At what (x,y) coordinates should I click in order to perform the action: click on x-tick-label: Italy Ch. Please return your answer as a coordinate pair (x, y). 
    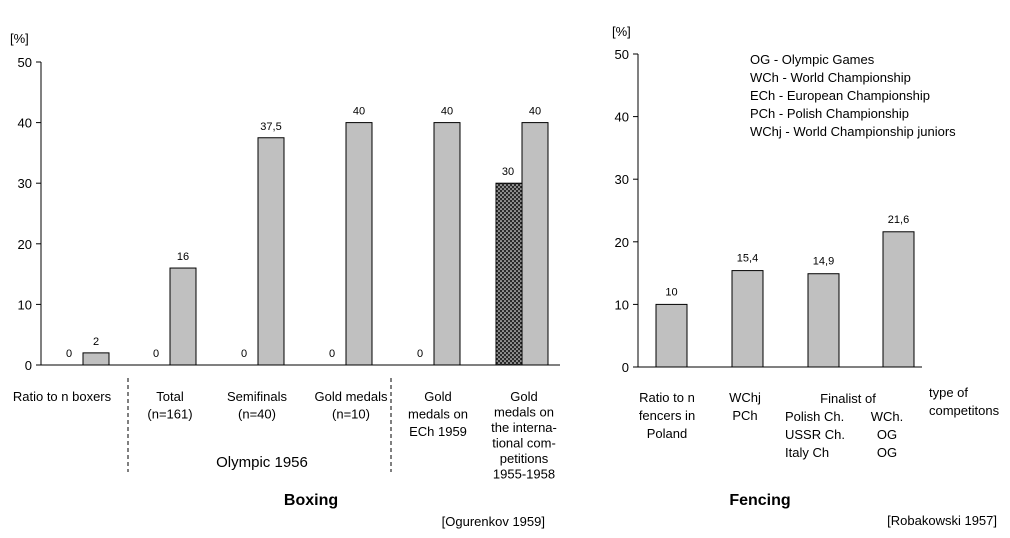
    Looking at the image, I should click on (807, 452).